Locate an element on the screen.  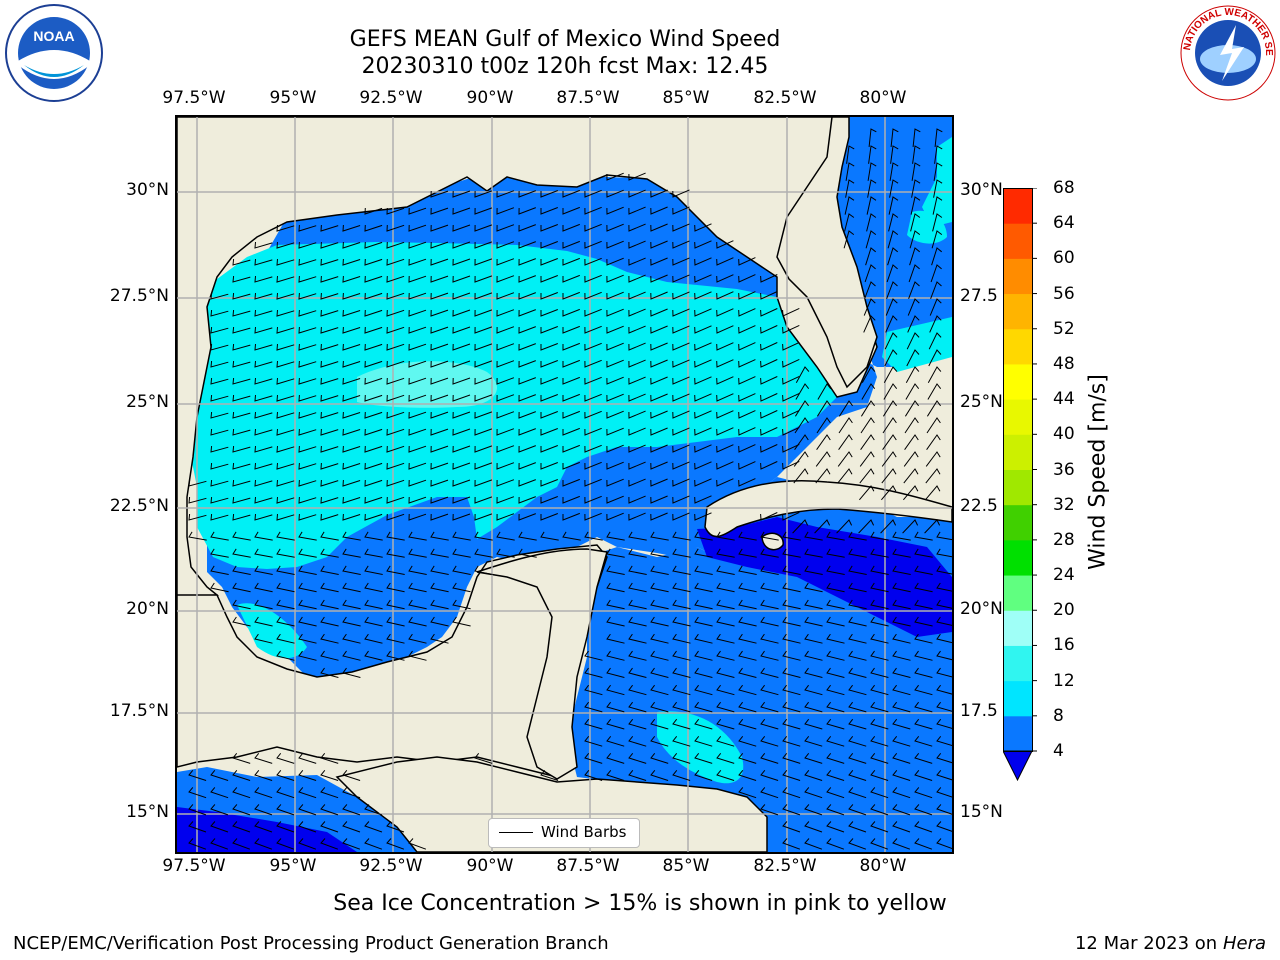
pacific-lt4-field is located at coordinates (267, 829).